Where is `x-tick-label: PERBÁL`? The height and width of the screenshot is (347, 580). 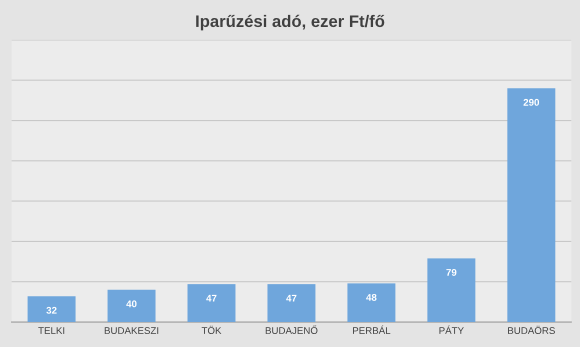
x-tick-label: PERBÁL is located at coordinates (371, 329).